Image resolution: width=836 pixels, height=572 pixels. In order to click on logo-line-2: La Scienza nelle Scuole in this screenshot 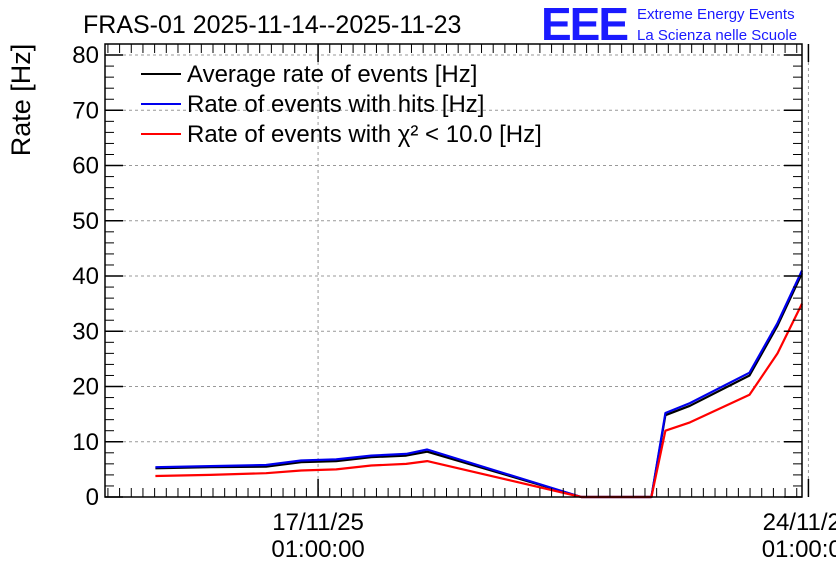, I will do `click(717, 35)`.